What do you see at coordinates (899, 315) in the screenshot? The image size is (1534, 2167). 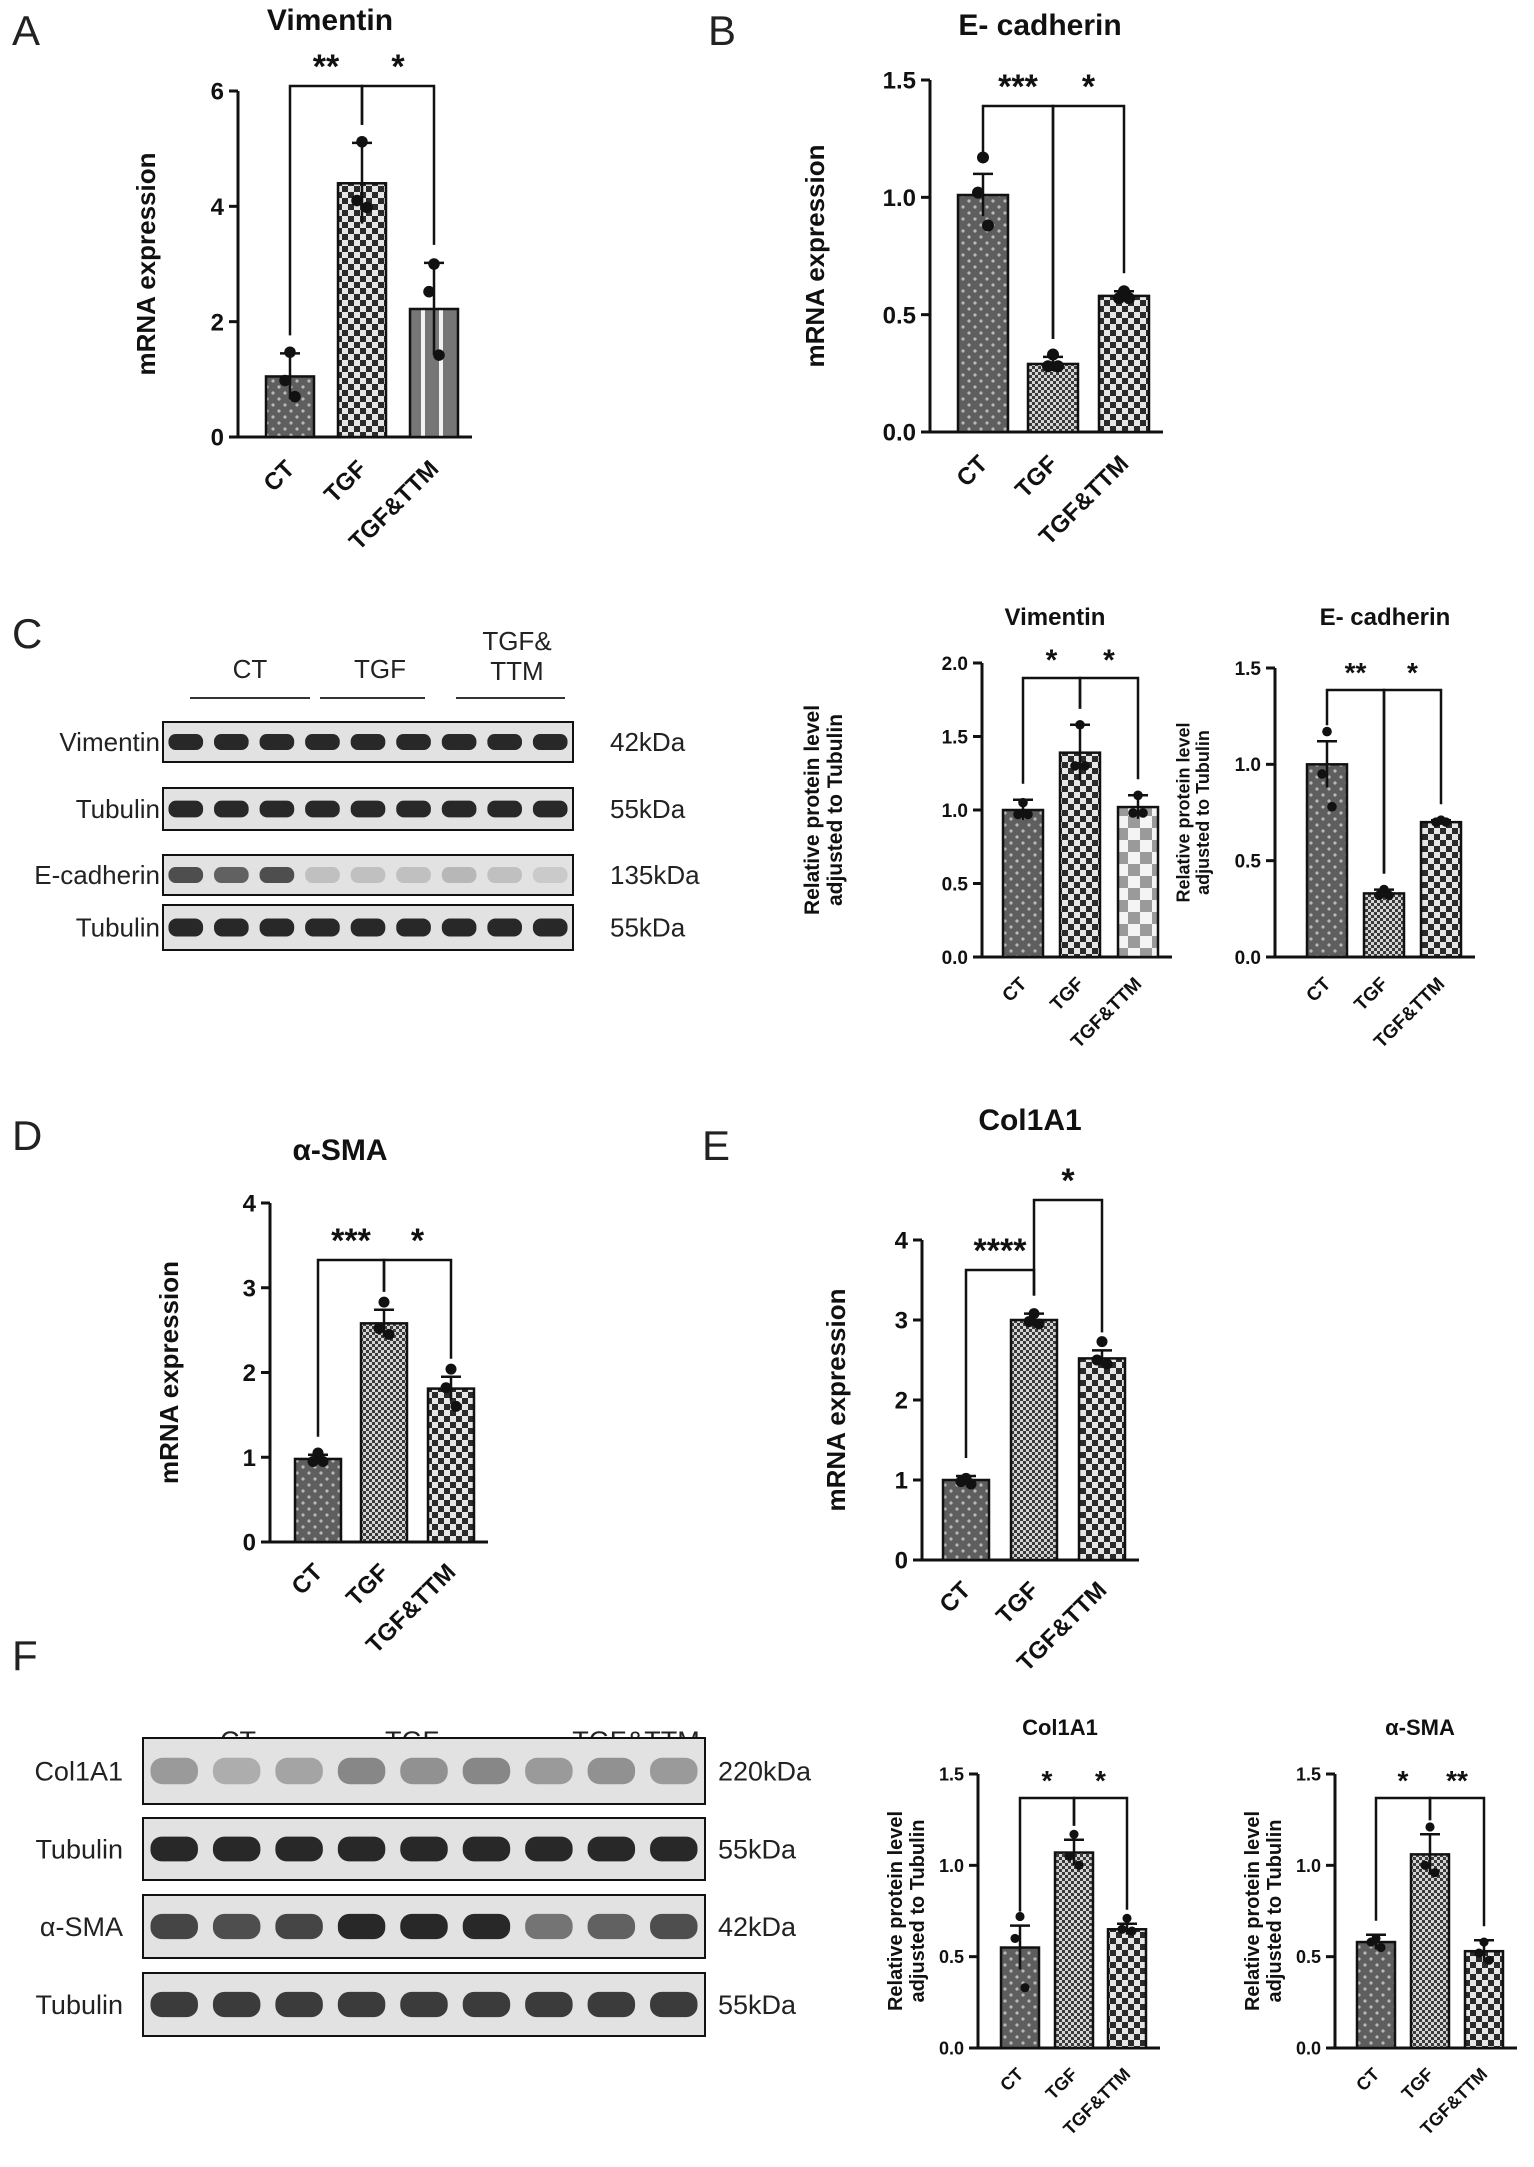 I see `y-tick-label: 0.5` at bounding box center [899, 315].